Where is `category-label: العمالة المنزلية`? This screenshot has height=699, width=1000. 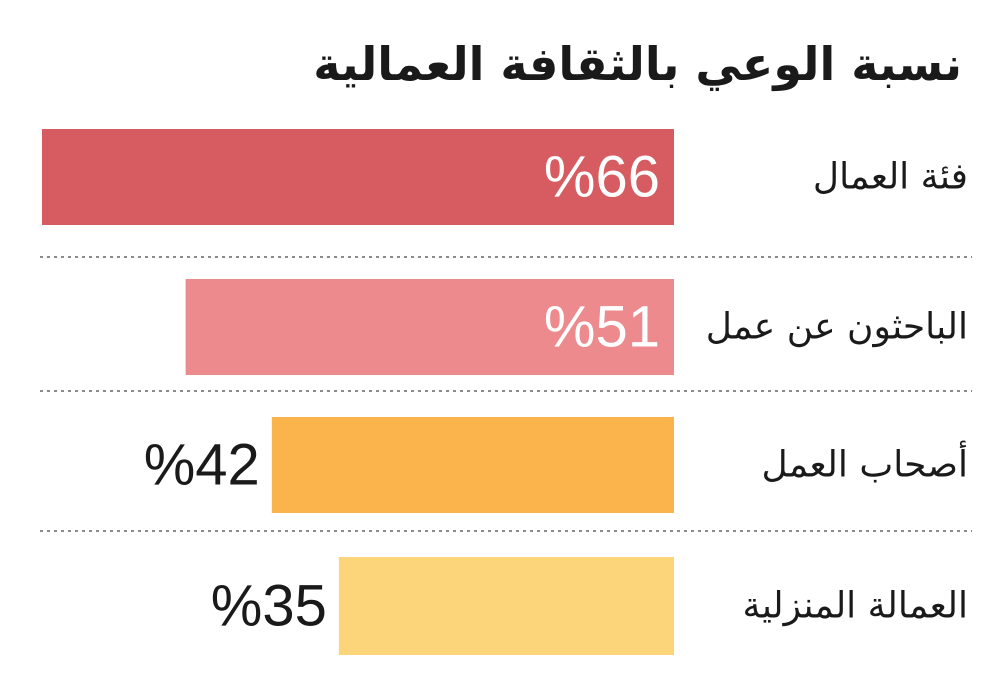
category-label: العمالة المنزلية is located at coordinates (855, 606).